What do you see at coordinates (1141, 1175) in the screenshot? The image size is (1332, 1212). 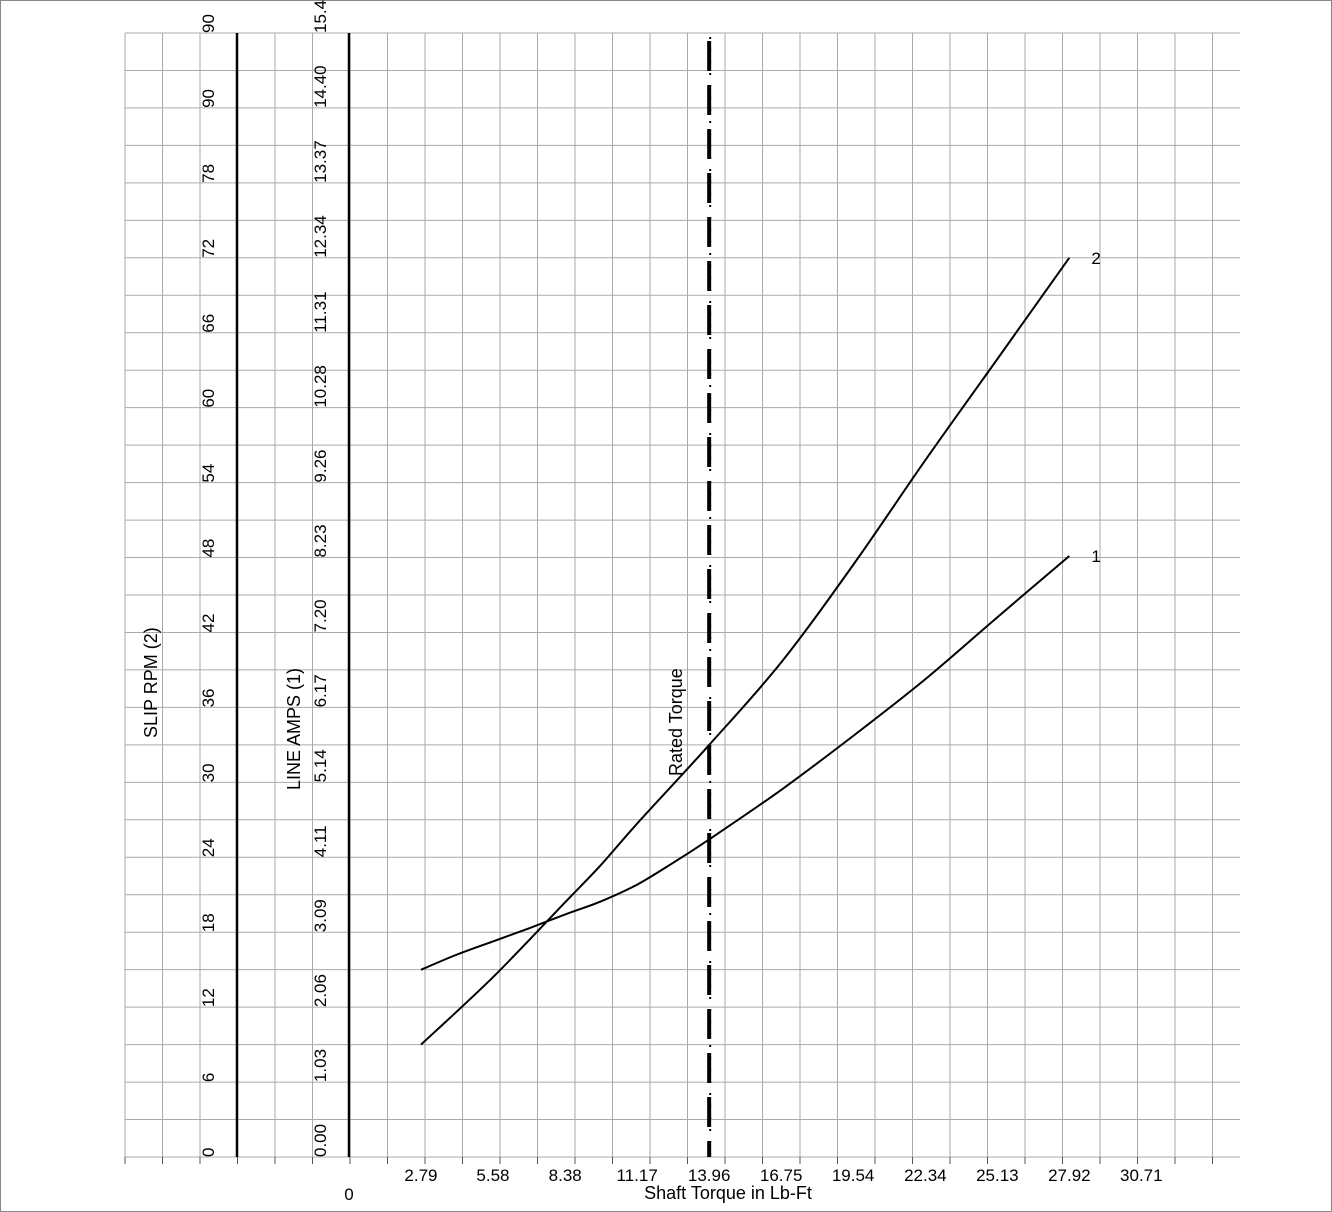 I see `x-tick-label: 30.71` at bounding box center [1141, 1175].